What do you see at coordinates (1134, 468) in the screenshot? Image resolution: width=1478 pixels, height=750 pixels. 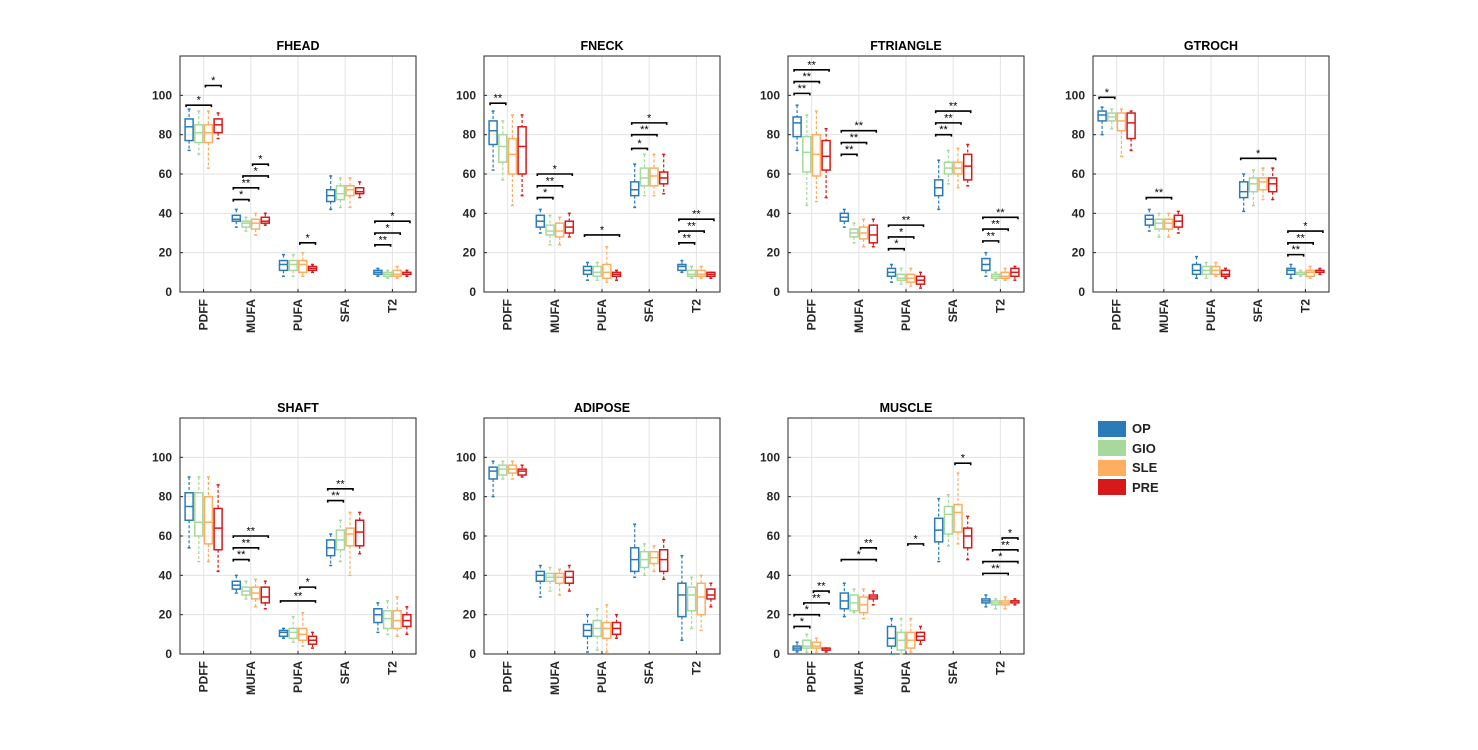 I see `legend-item-sle: SLE` at bounding box center [1134, 468].